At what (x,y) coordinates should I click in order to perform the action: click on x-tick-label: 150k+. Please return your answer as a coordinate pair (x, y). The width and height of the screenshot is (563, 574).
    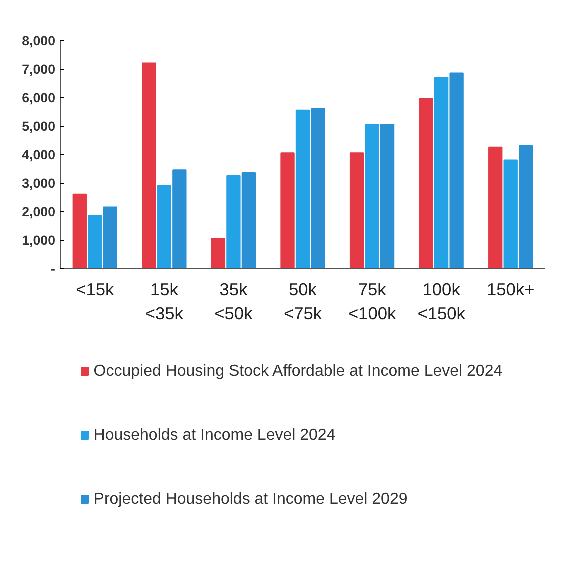
    Looking at the image, I should click on (511, 290).